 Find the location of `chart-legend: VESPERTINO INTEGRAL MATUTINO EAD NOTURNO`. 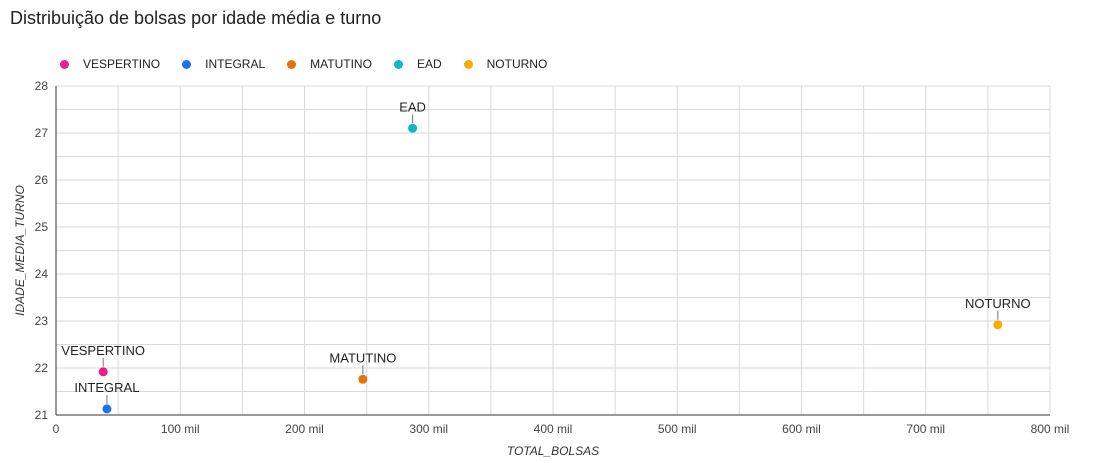

chart-legend: VESPERTINO INTEGRAL MATUTINO EAD NOTURNO is located at coordinates (314, 64).